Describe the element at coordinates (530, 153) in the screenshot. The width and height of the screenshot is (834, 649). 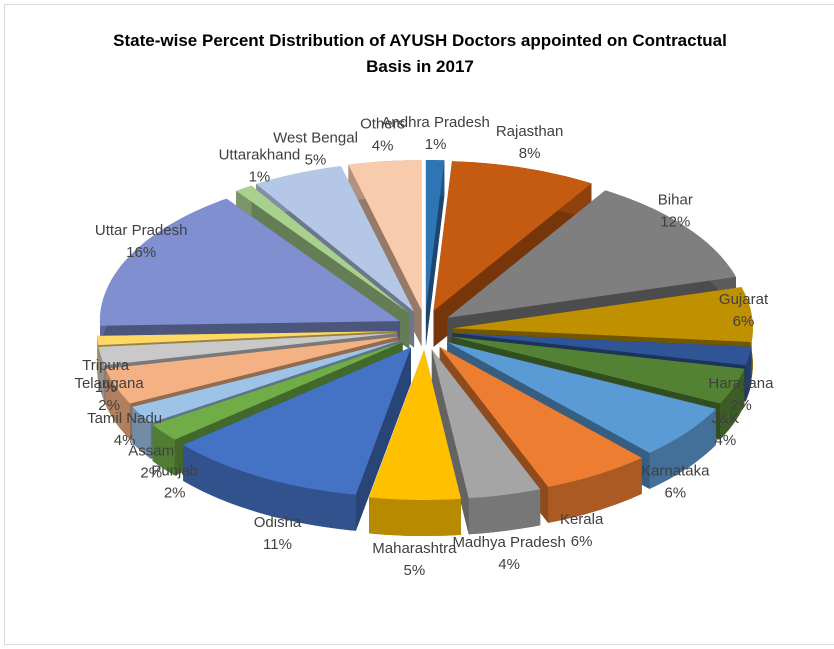
I see `slice-value-label: 8%` at that location.